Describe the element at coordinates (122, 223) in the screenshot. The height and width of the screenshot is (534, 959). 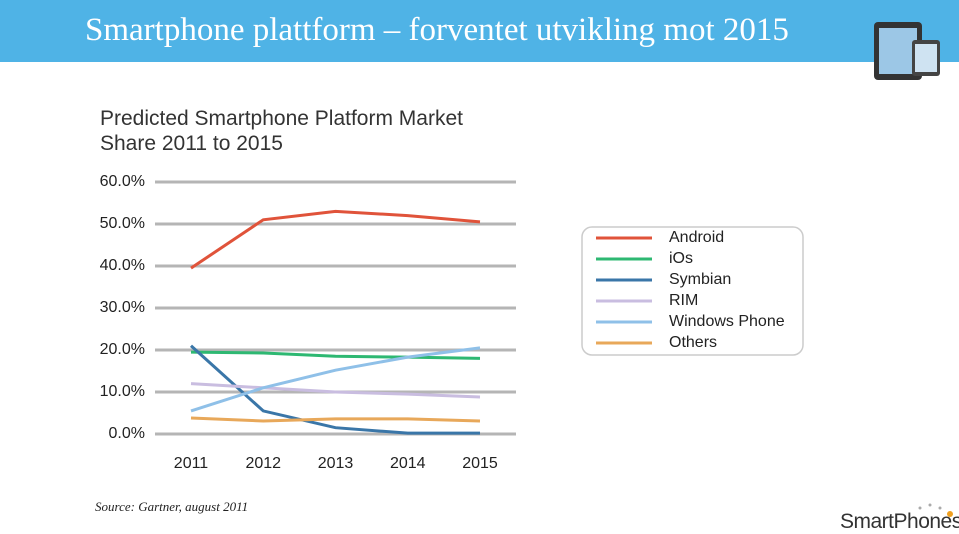
I see `y-tick-label: 50.0%` at that location.